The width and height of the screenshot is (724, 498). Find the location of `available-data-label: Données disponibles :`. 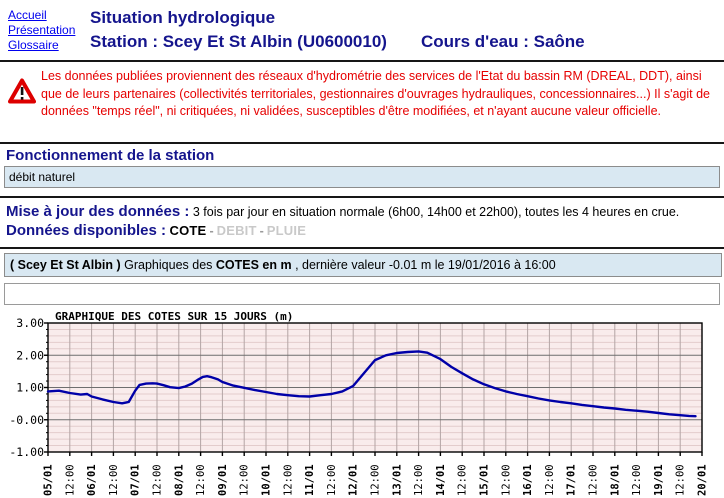

available-data-label: Données disponibles : is located at coordinates (86, 230).